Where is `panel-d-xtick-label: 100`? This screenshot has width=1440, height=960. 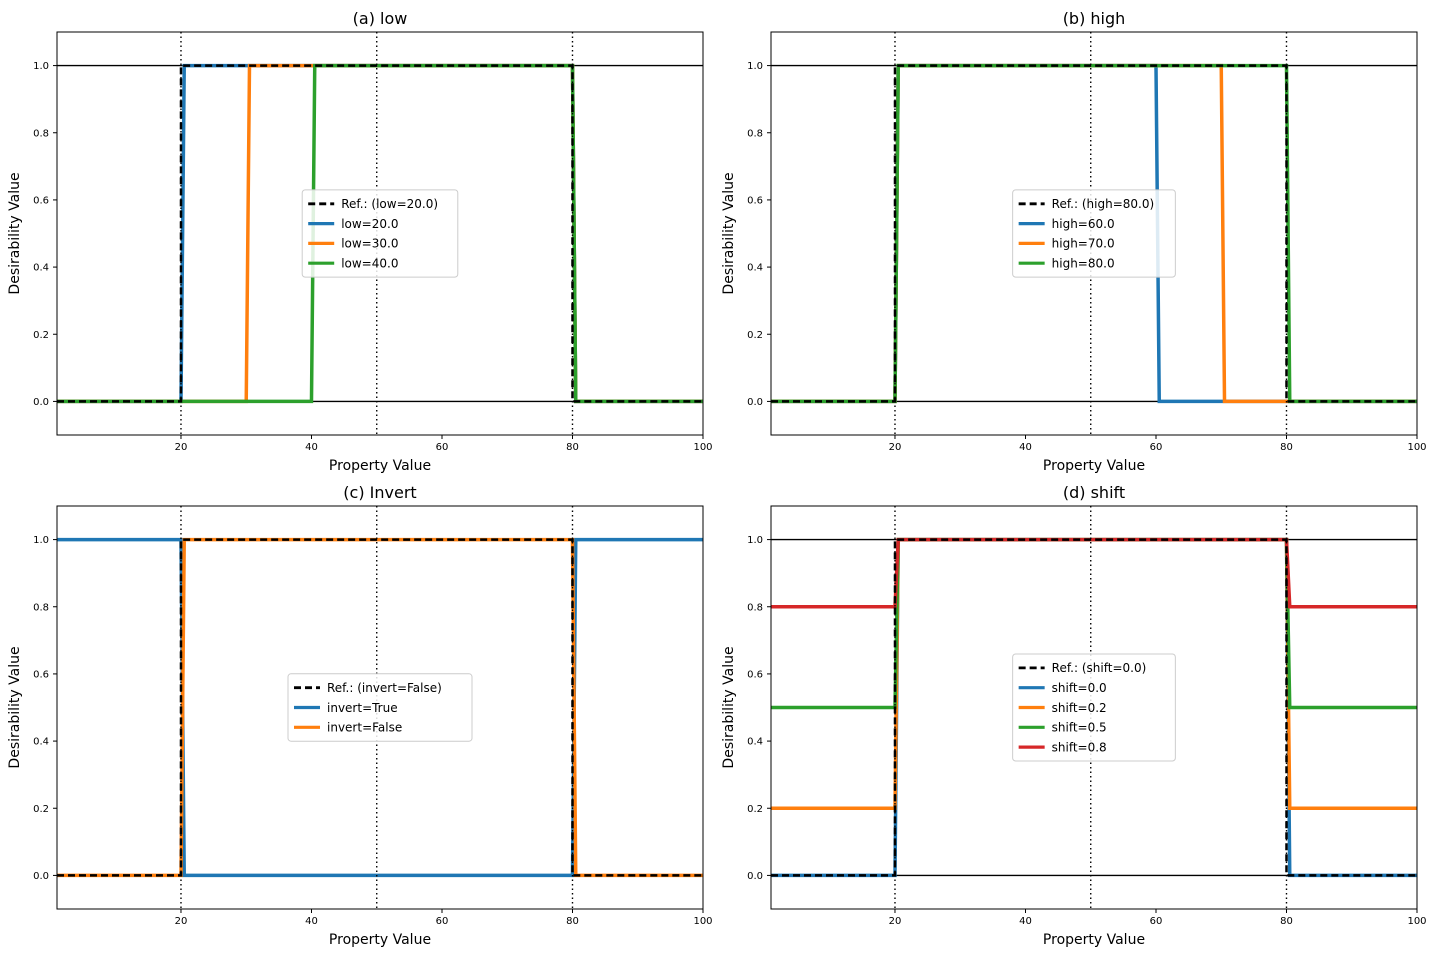 panel-d-xtick-label: 100 is located at coordinates (1416, 921).